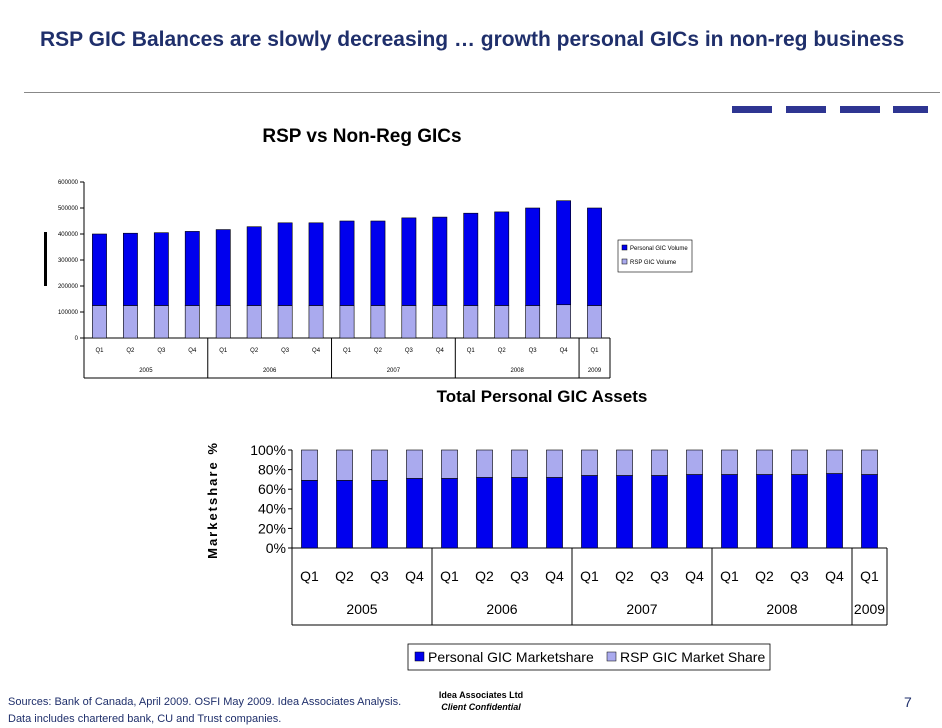 The height and width of the screenshot is (728, 942). Describe the element at coordinates (611, 656) in the screenshot. I see `chart2-legend-swatch` at that location.